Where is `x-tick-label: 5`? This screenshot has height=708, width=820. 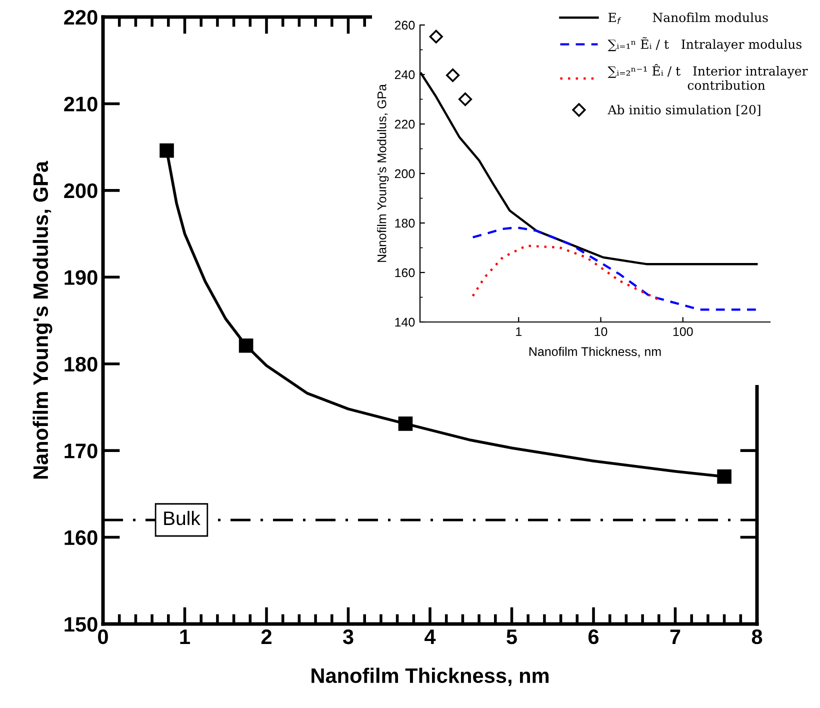
x-tick-label: 5 is located at coordinates (511, 637).